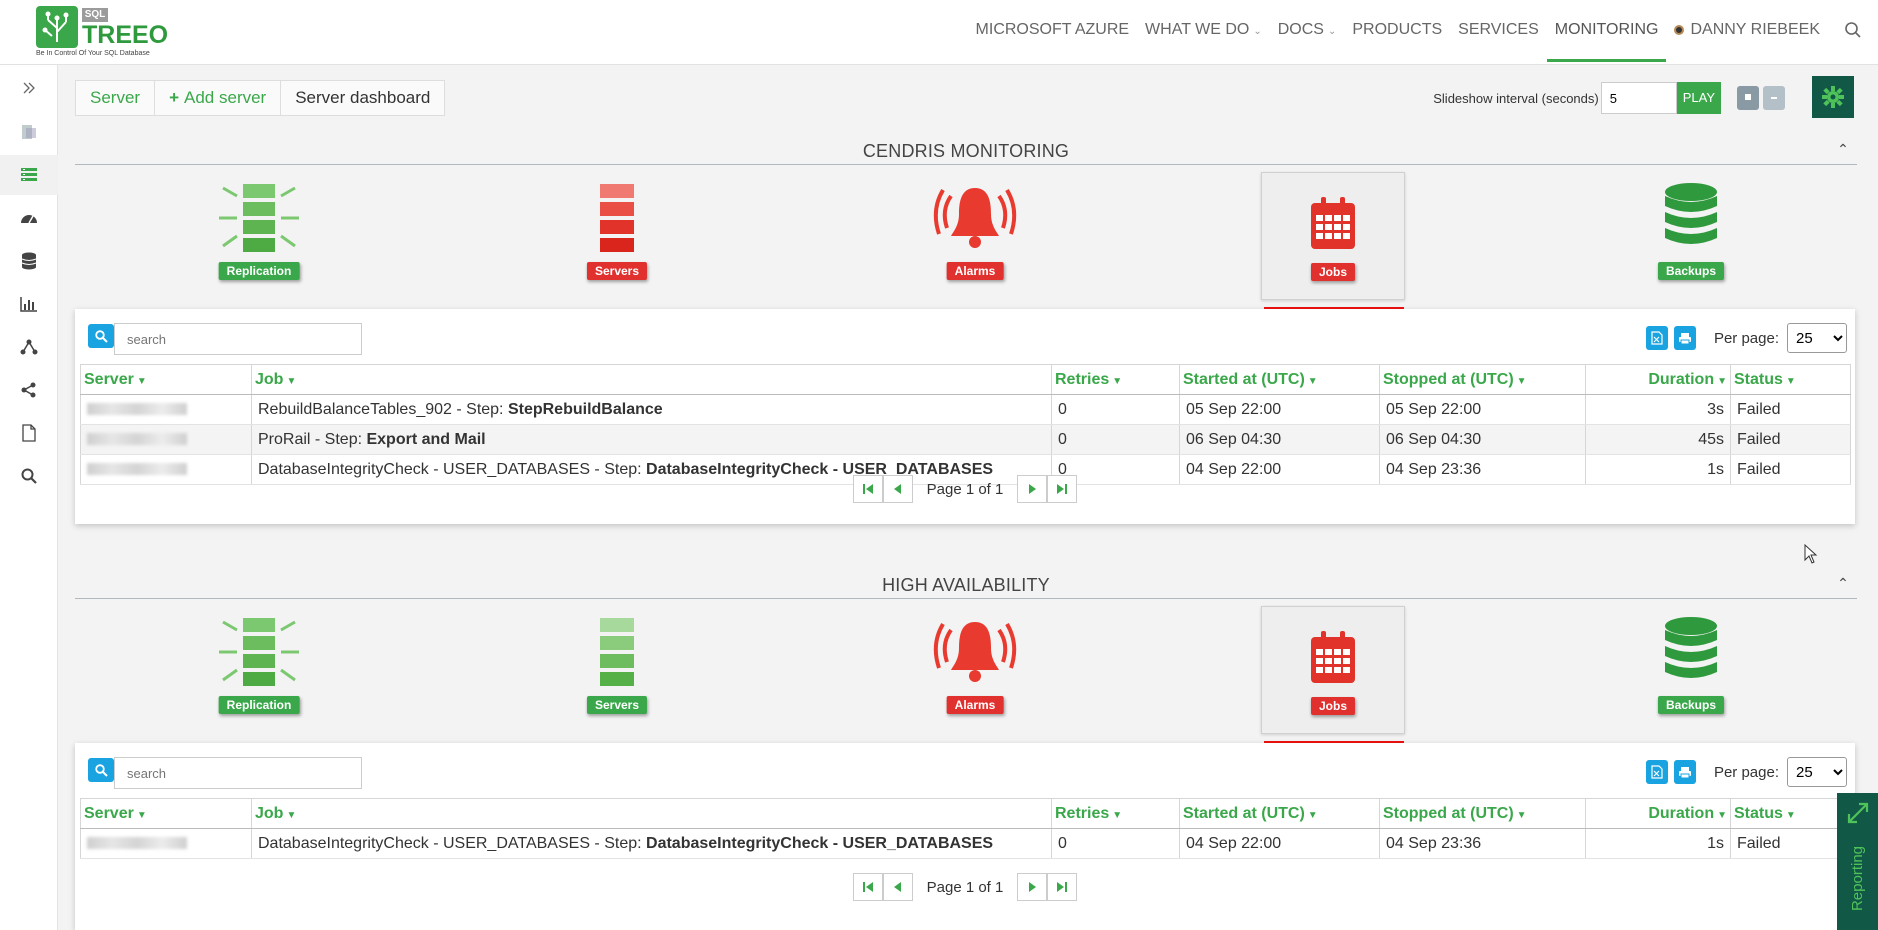  Describe the element at coordinates (1498, 31) in the screenshot. I see `menu-item-services: SERVICES` at that location.